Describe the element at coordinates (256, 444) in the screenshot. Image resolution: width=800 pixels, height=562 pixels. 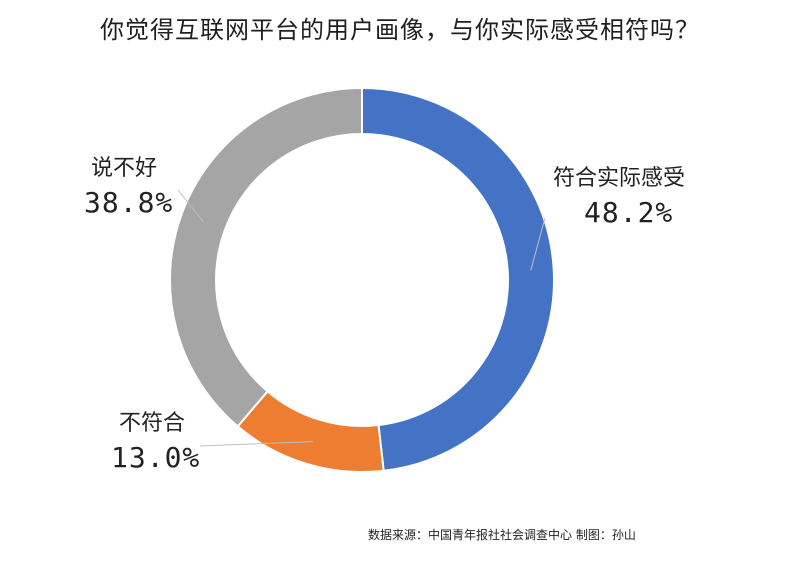
I see `leader-line-notfit` at that location.